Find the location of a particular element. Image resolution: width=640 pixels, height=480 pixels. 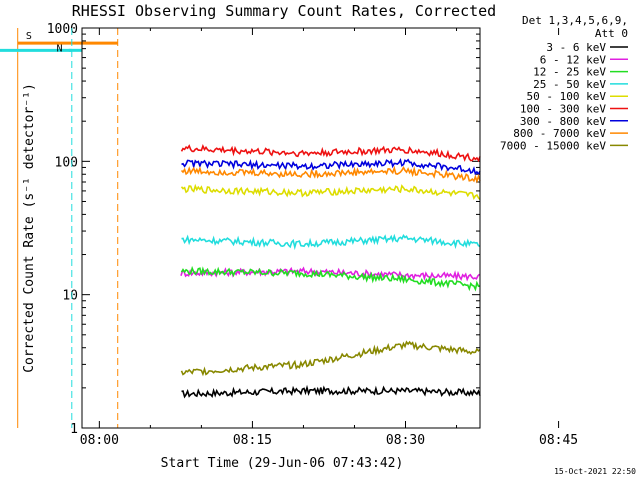

legend-label: 7000 - 15000 keV is located at coordinates (553, 145).